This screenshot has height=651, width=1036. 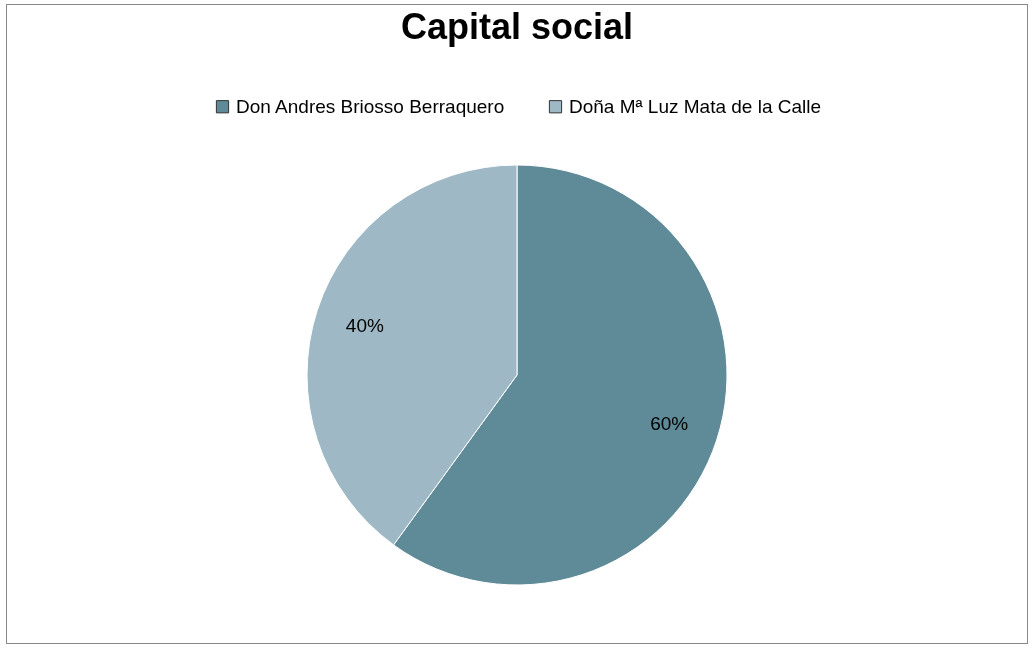 I want to click on legend-label: Doña Mª Luz Mata de la Calle, so click(x=695, y=106).